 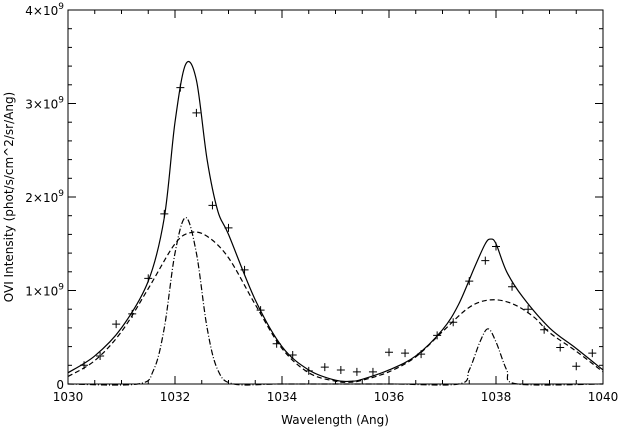 What do you see at coordinates (389, 397) in the screenshot?
I see `x-tick-label: 1036` at bounding box center [389, 397].